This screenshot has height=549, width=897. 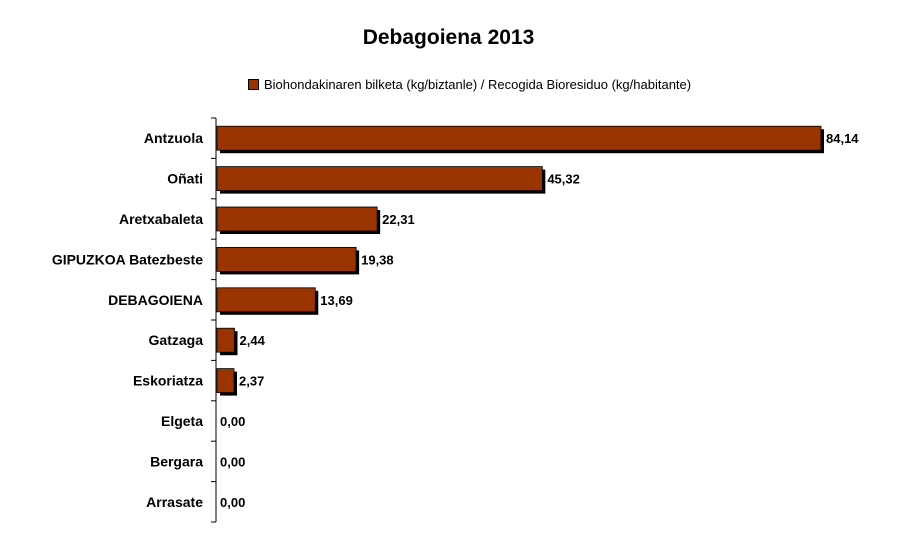 I want to click on chart-title: Debagoiena 2013, so click(x=448, y=37).